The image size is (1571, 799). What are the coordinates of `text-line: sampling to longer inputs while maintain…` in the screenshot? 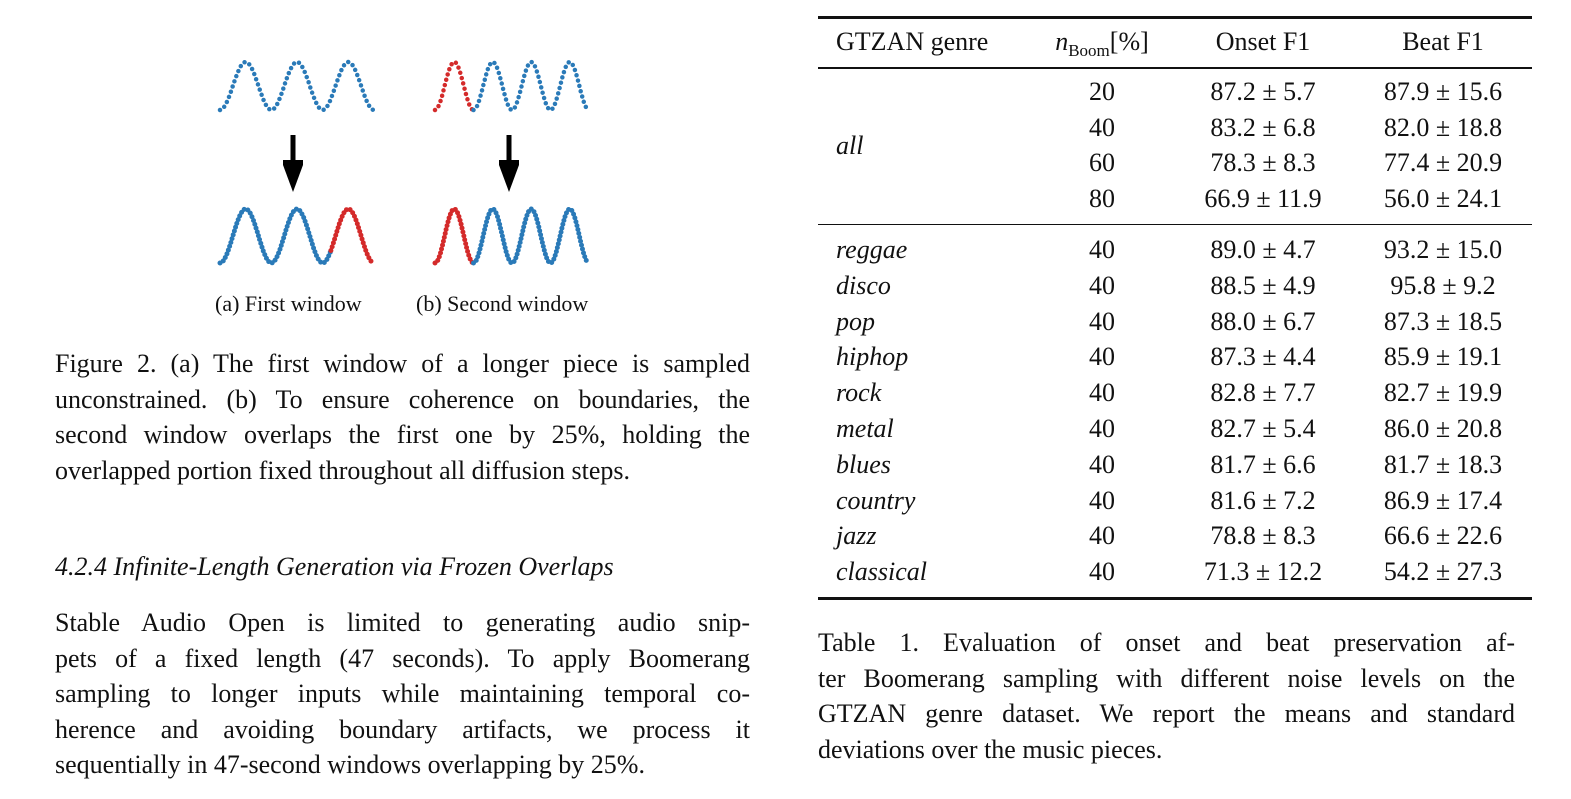 It's located at (402, 693).